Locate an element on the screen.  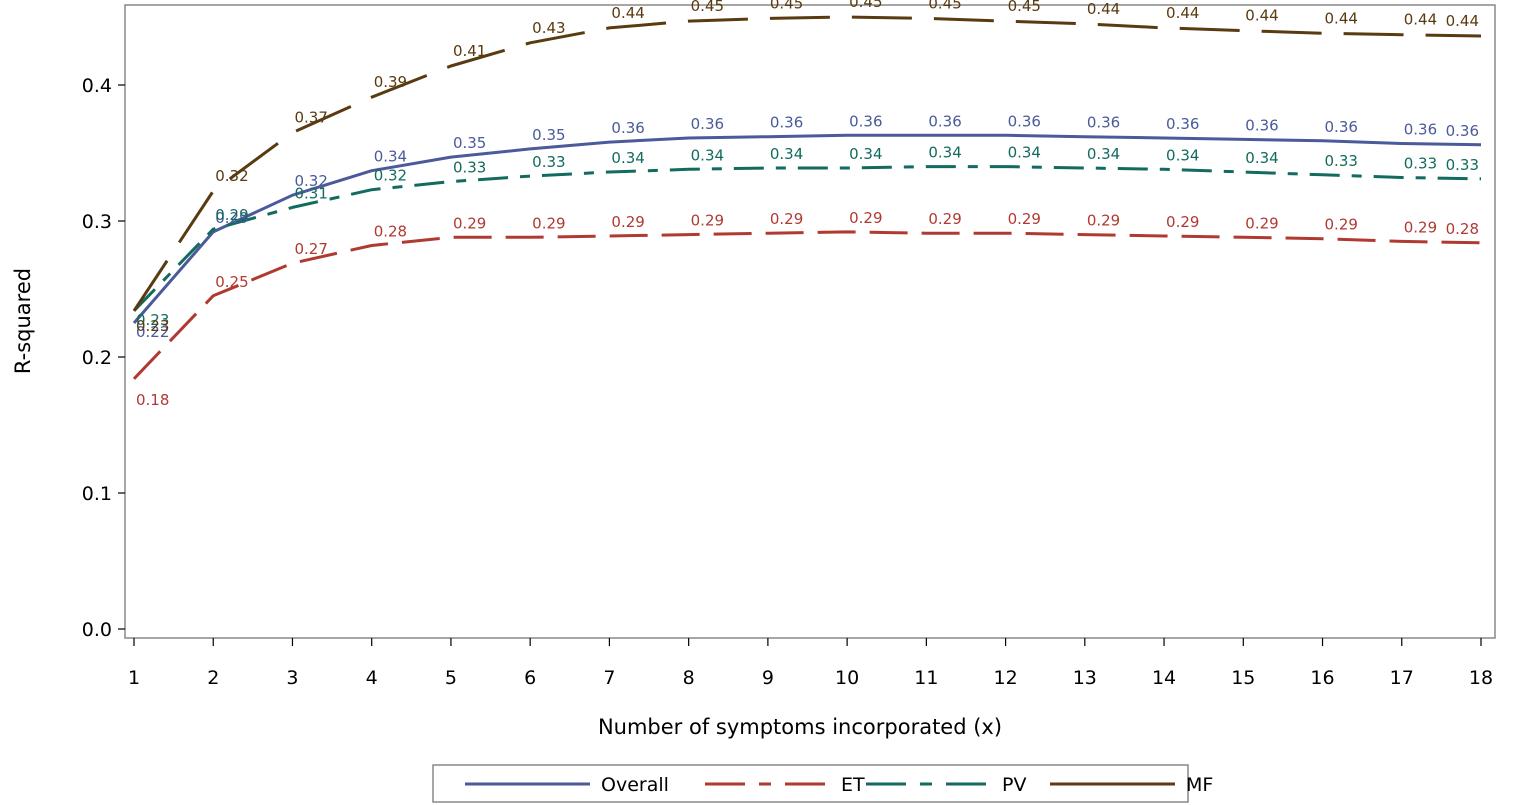
data-label-pv: 0.29 is located at coordinates (231, 215).